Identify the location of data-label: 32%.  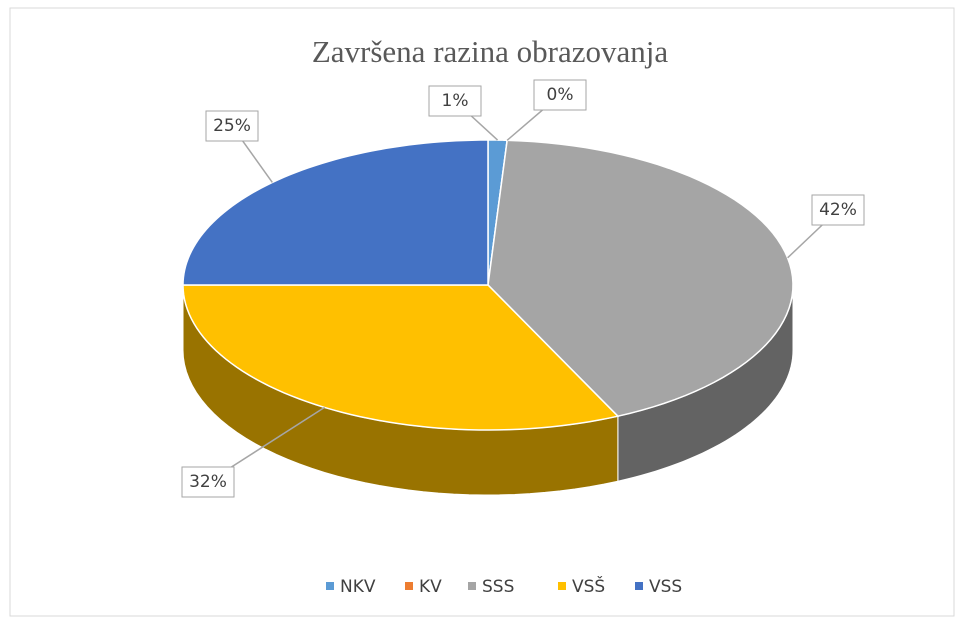
(208, 482).